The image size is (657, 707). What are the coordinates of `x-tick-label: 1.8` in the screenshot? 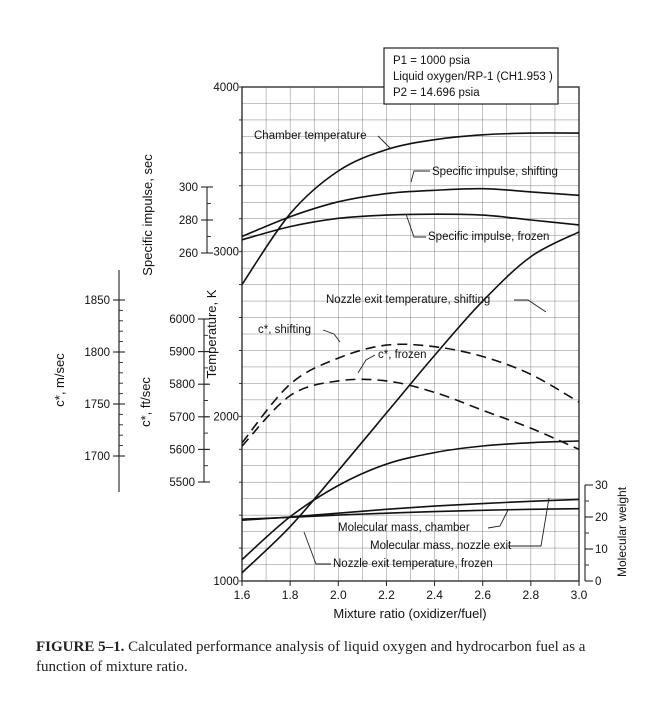 It's located at (290, 595).